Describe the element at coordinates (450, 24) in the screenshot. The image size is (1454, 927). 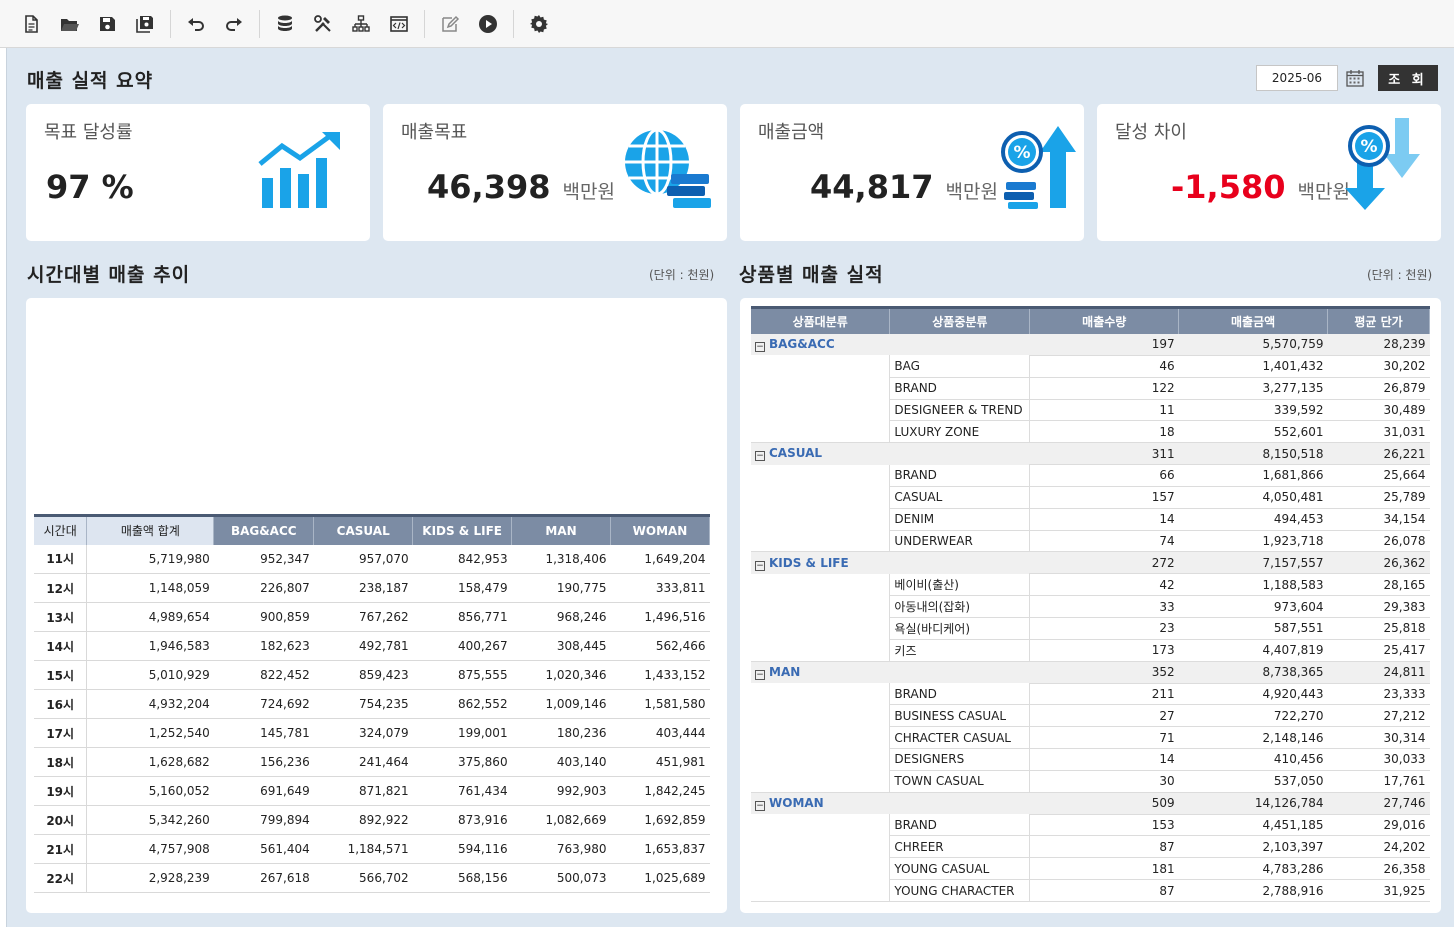
I see `edit-icon` at that location.